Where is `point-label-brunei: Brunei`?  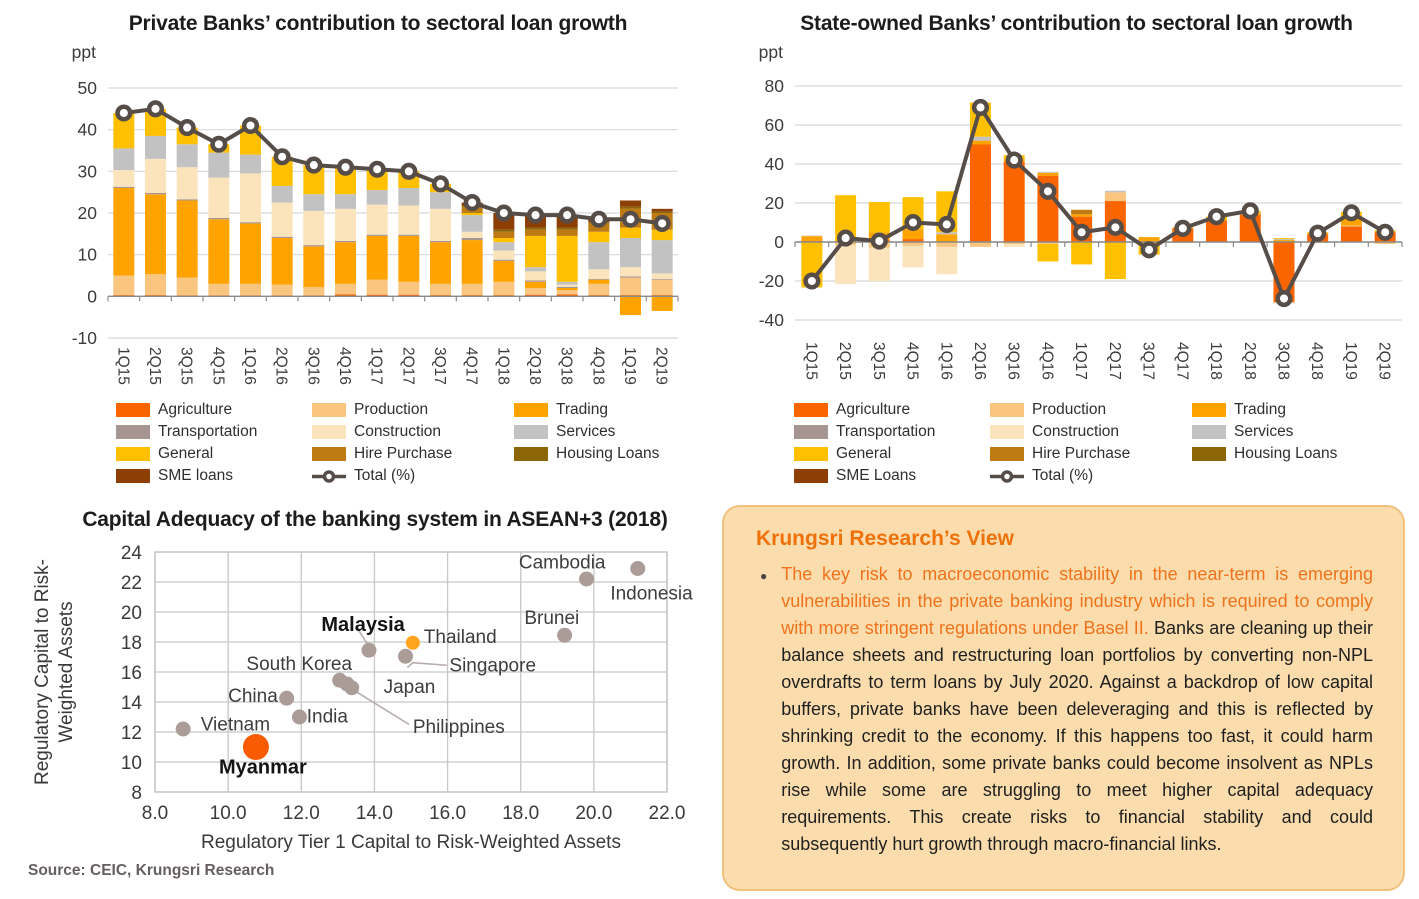
point-label-brunei: Brunei is located at coordinates (551, 618).